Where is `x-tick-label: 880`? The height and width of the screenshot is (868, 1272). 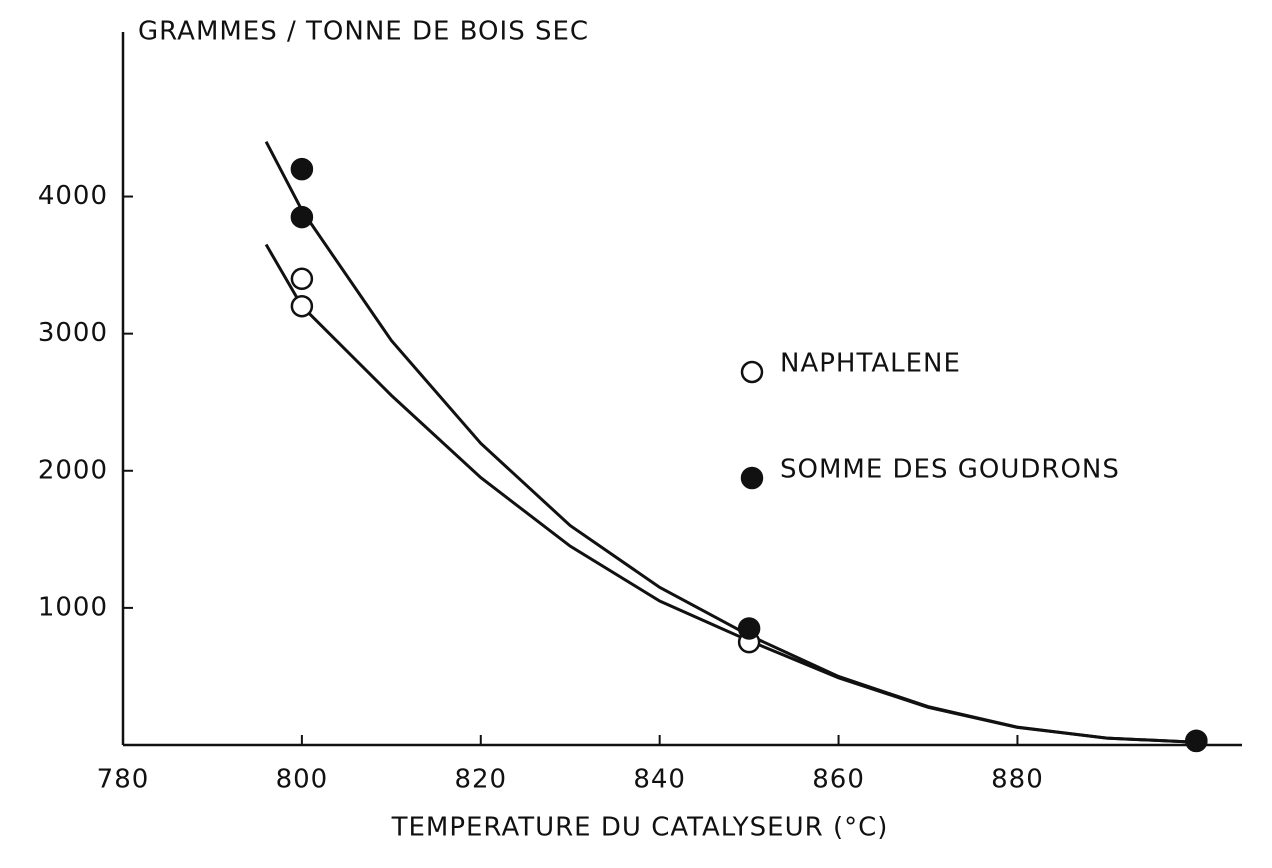 x-tick-label: 880 is located at coordinates (1017, 780).